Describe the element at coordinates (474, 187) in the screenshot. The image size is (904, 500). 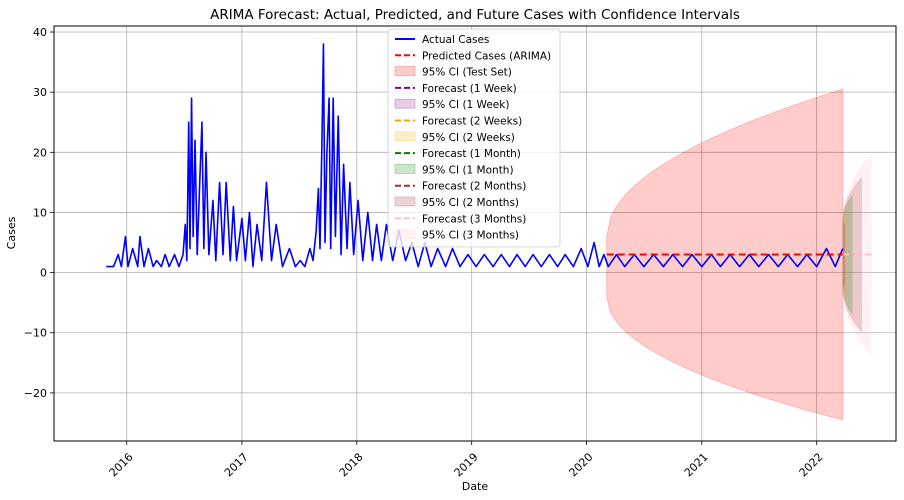
I see `legend-label: Forecast (2 Months)` at that location.